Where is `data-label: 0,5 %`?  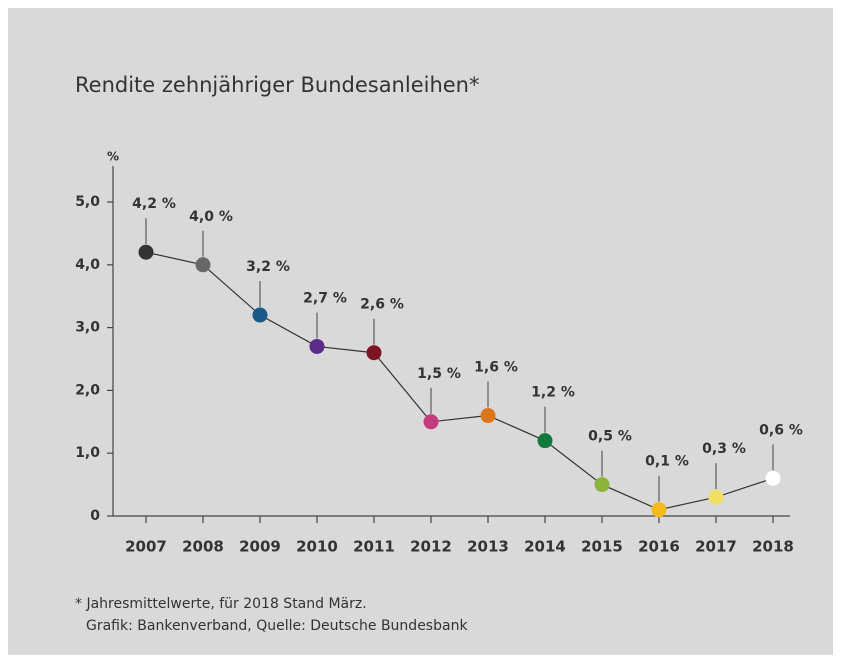
data-label: 0,5 % is located at coordinates (610, 437).